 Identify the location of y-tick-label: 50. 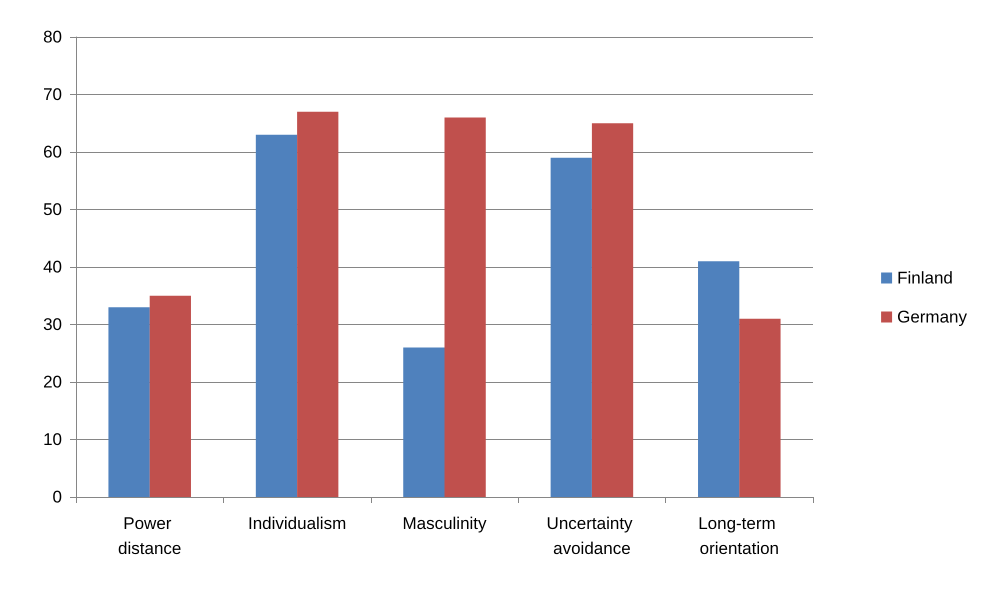
(52, 209).